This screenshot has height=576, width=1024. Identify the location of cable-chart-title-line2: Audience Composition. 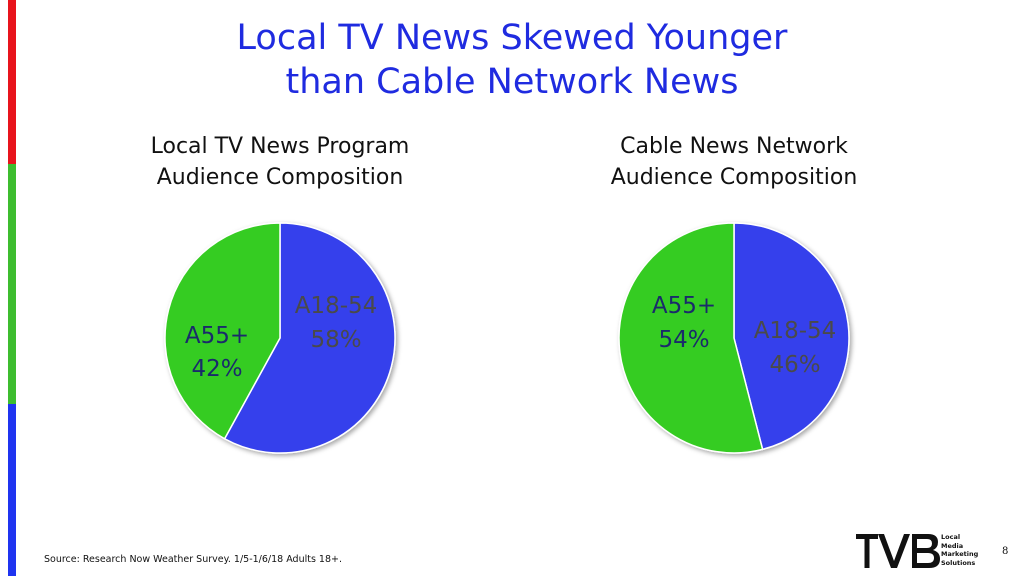
(734, 177).